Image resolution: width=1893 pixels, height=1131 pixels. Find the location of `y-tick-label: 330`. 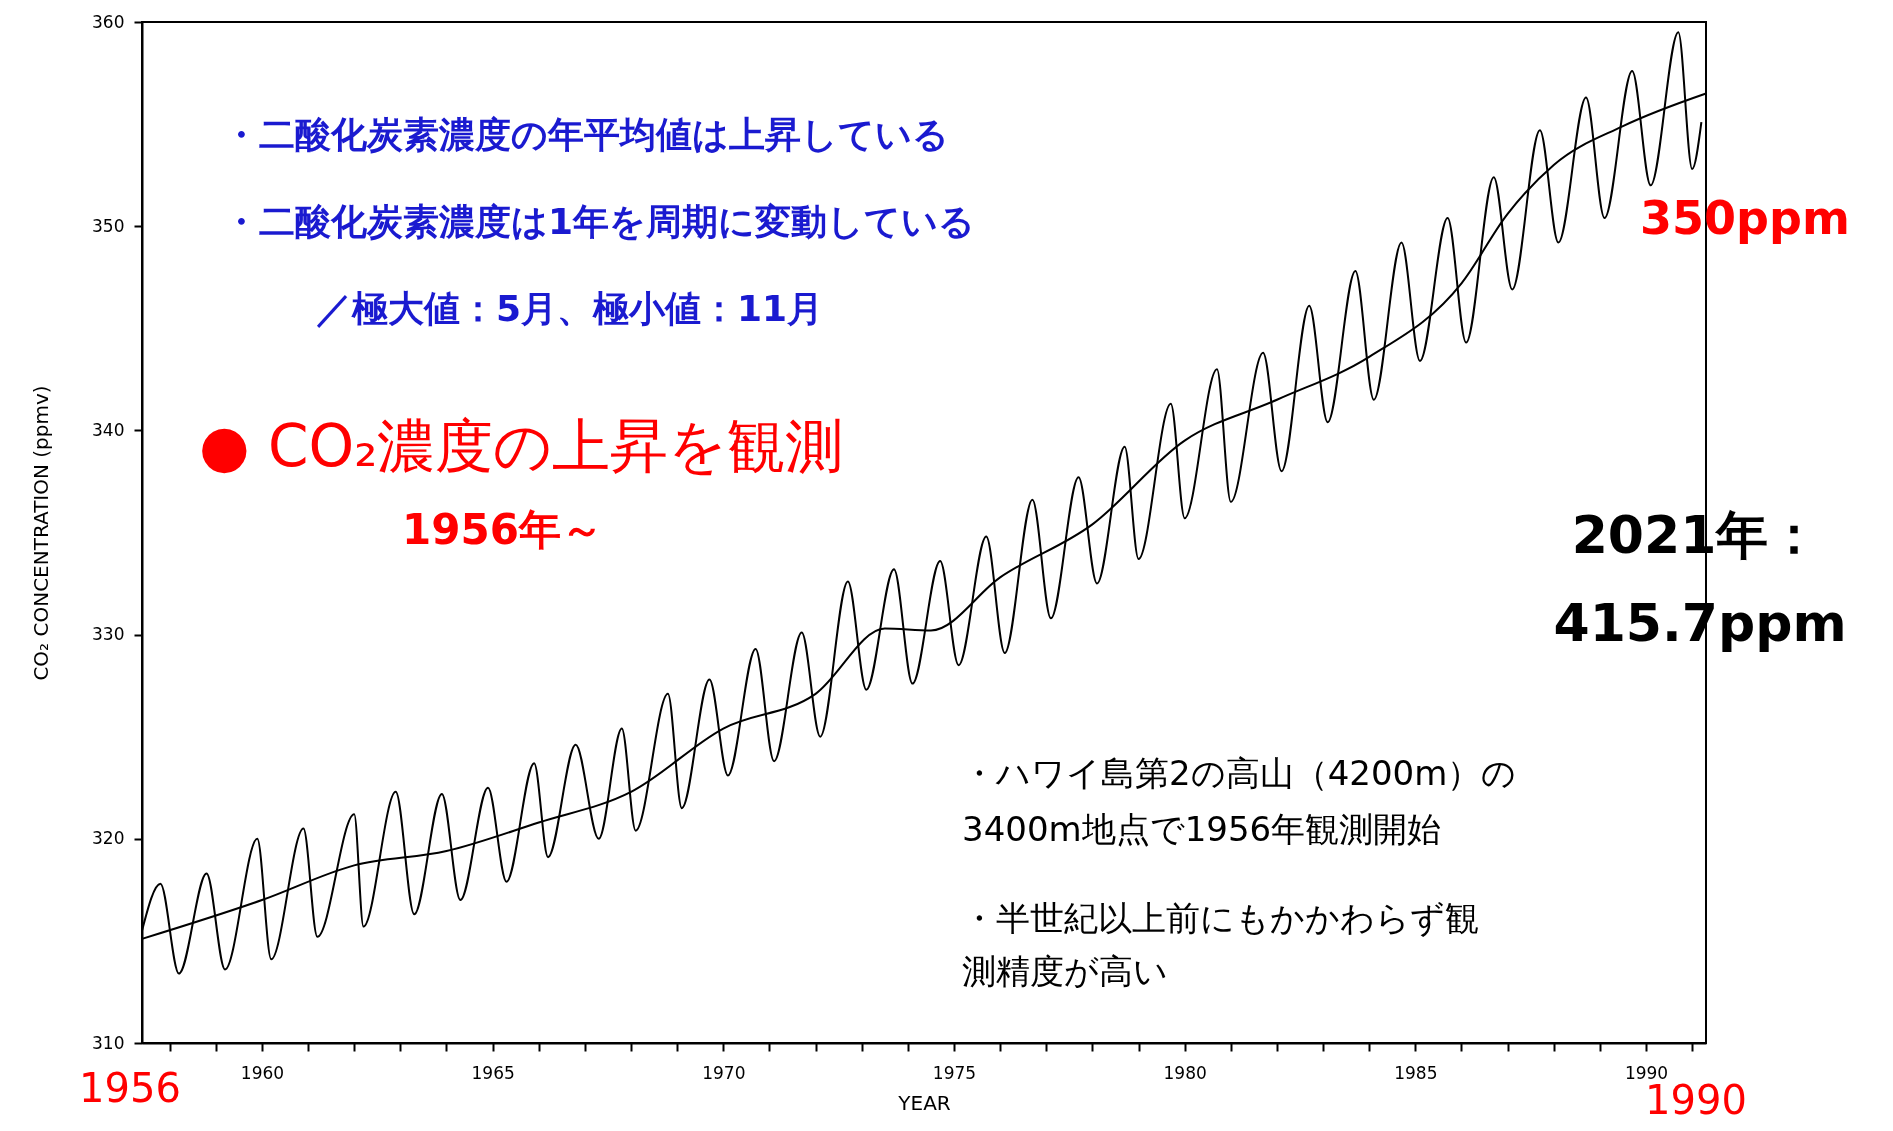

y-tick-label: 330 is located at coordinates (108, 634).